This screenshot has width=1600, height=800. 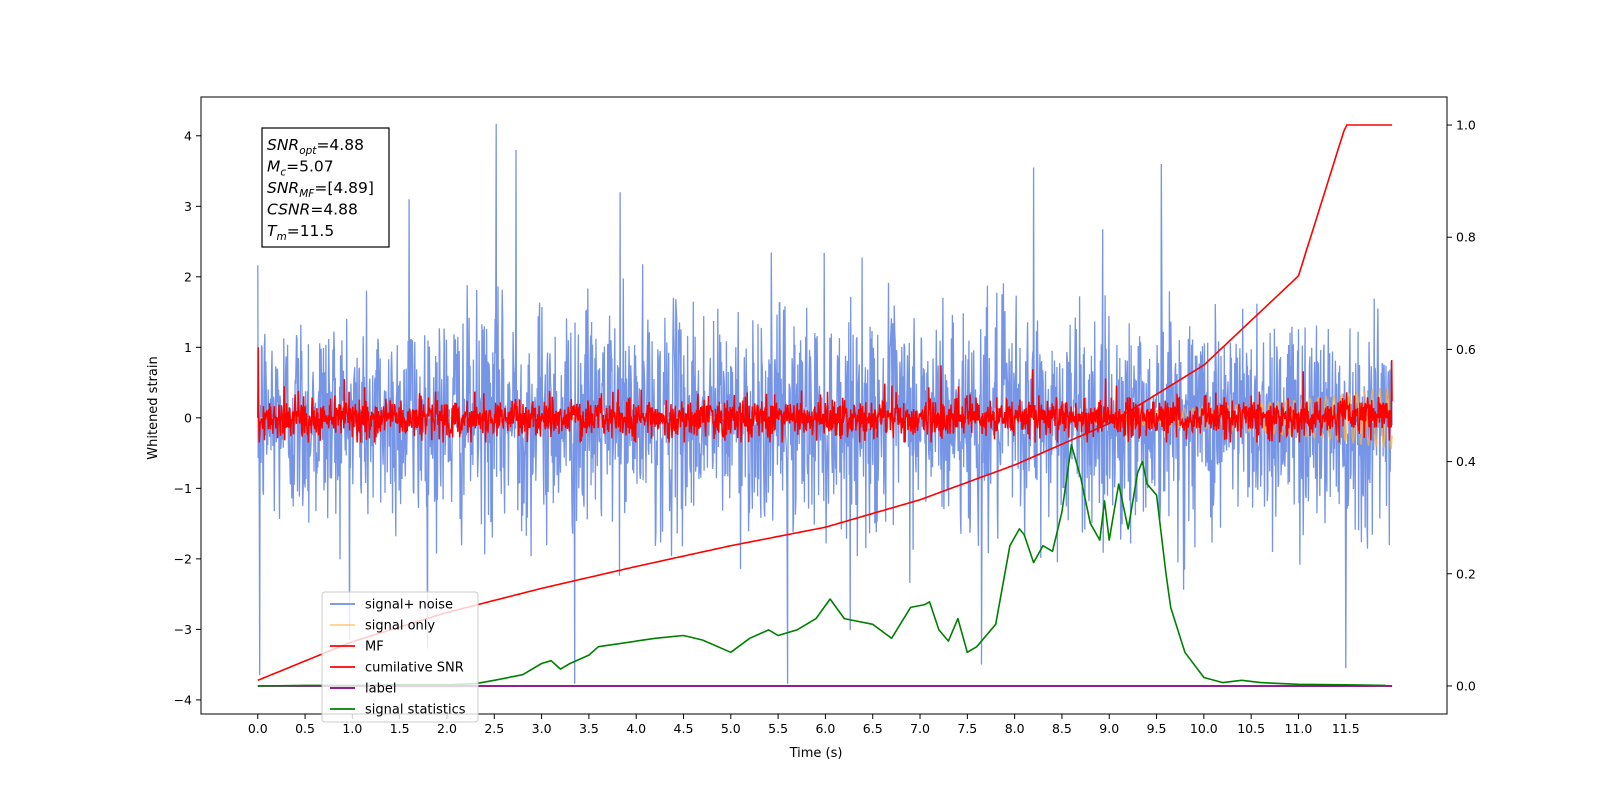 I want to click on x-tick-label: 7.5, so click(x=967, y=728).